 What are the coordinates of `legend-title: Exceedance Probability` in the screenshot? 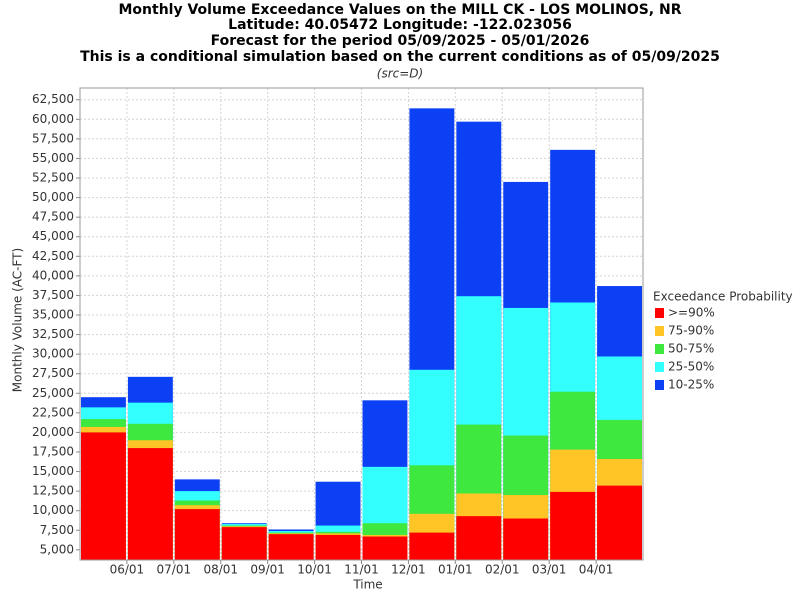 It's located at (723, 297).